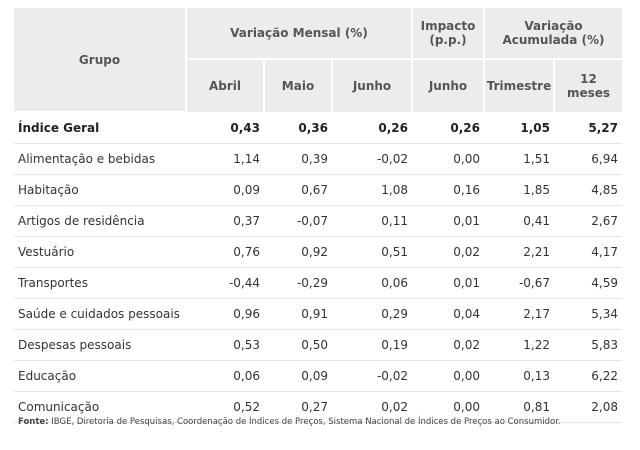 The image size is (640, 450). What do you see at coordinates (100, 60) in the screenshot?
I see `header-grupo: Grupo` at bounding box center [100, 60].